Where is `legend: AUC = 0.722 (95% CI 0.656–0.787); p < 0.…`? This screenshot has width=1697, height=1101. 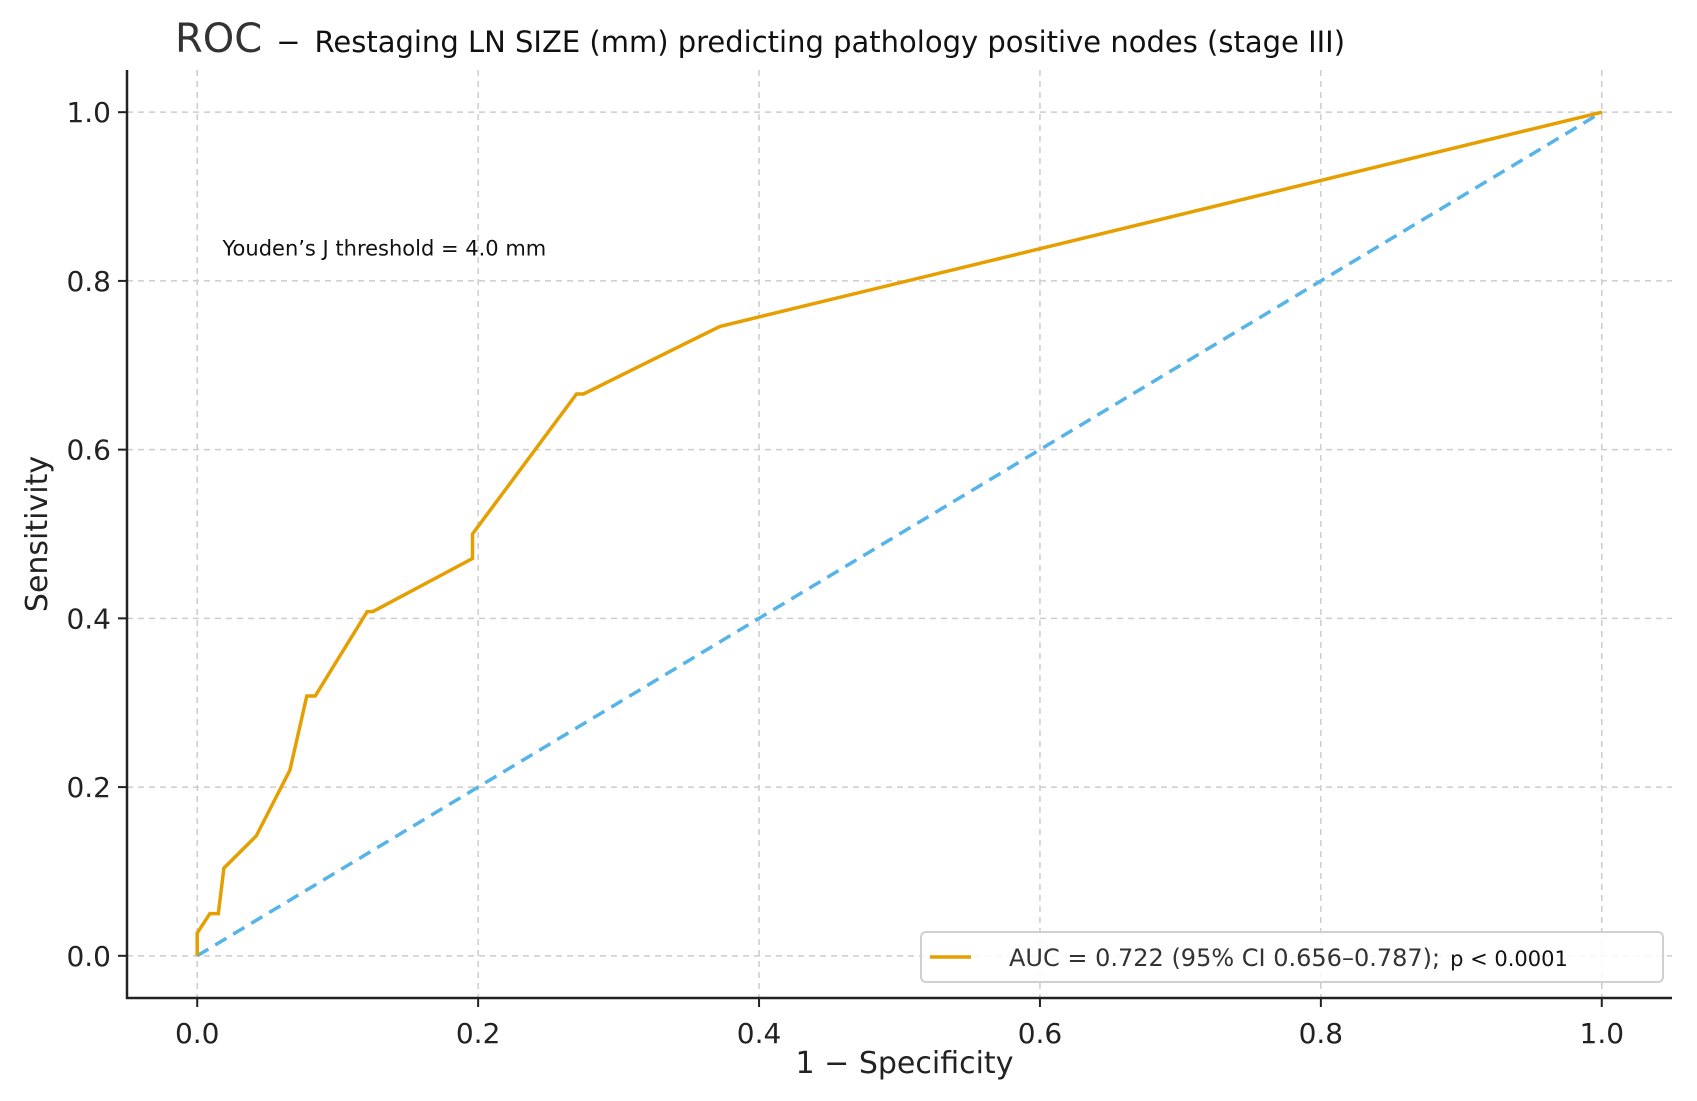
legend: AUC = 0.722 (95% CI 0.656–0.787); p < 0.… is located at coordinates (1292, 957).